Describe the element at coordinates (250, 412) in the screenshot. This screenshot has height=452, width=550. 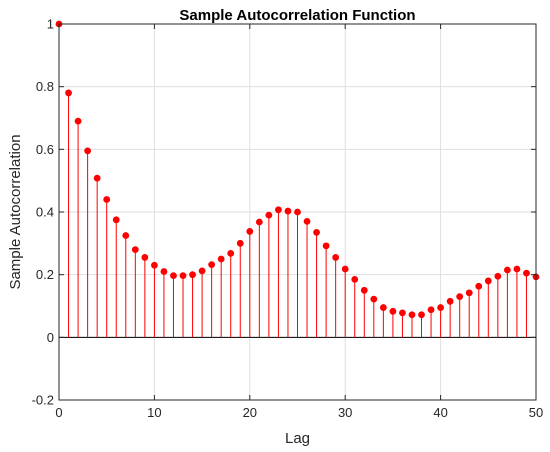
I see `x-tick-label: 20` at that location.